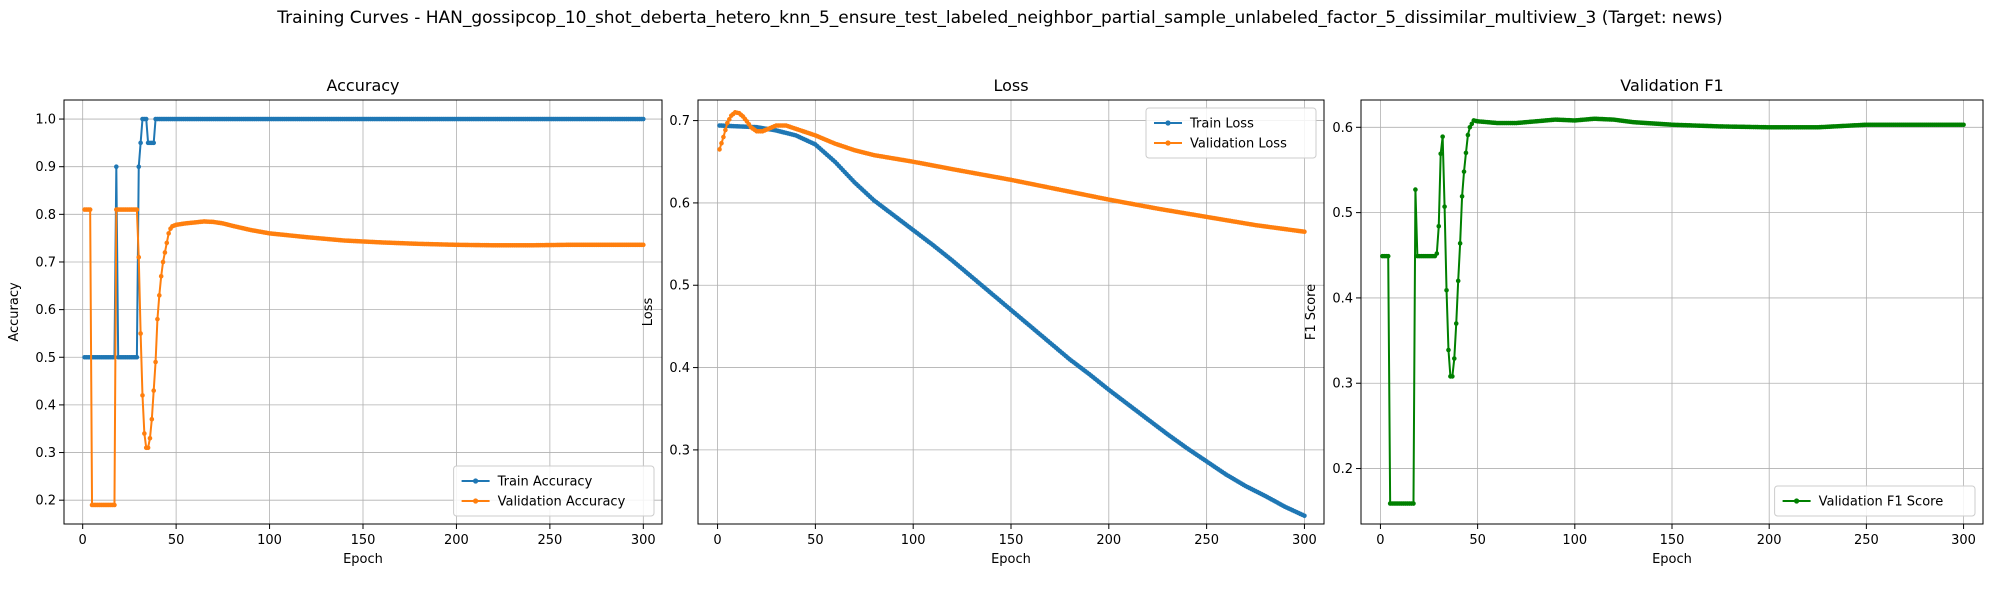  What do you see at coordinates (545, 482) in the screenshot?
I see `legend-label: Train Accuracy` at bounding box center [545, 482].